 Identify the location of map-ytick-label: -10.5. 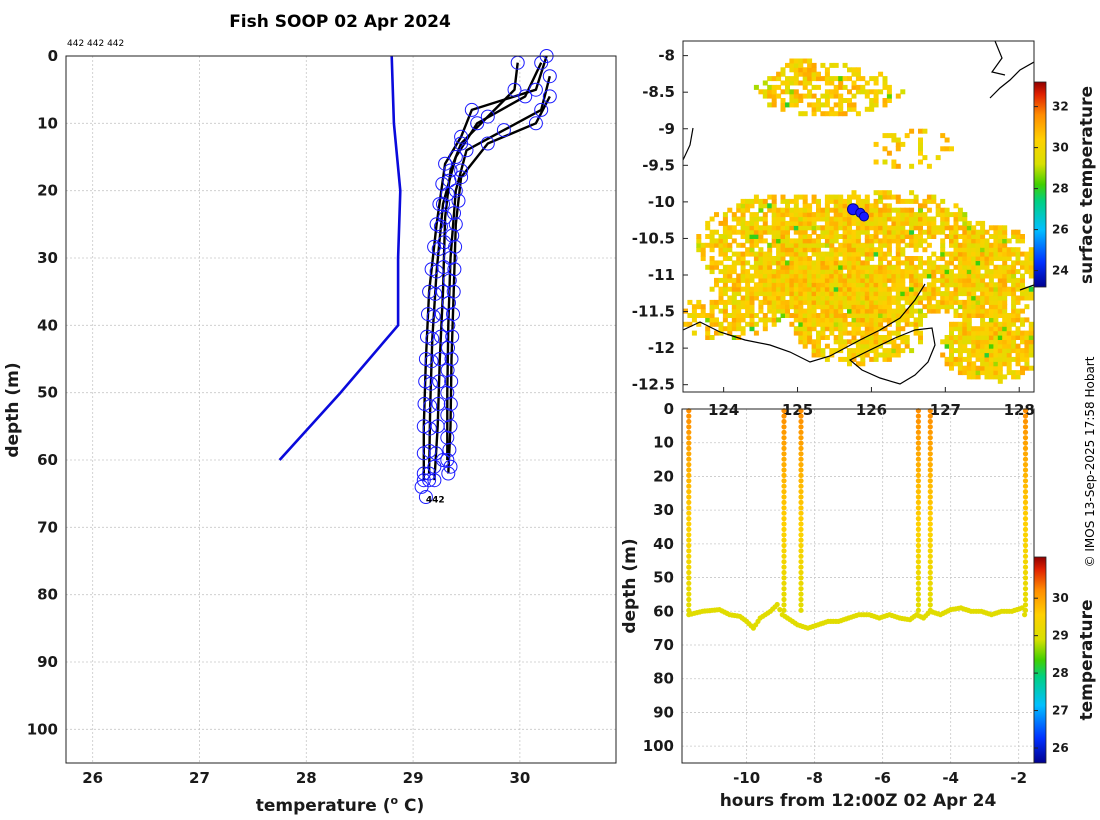
(653, 238).